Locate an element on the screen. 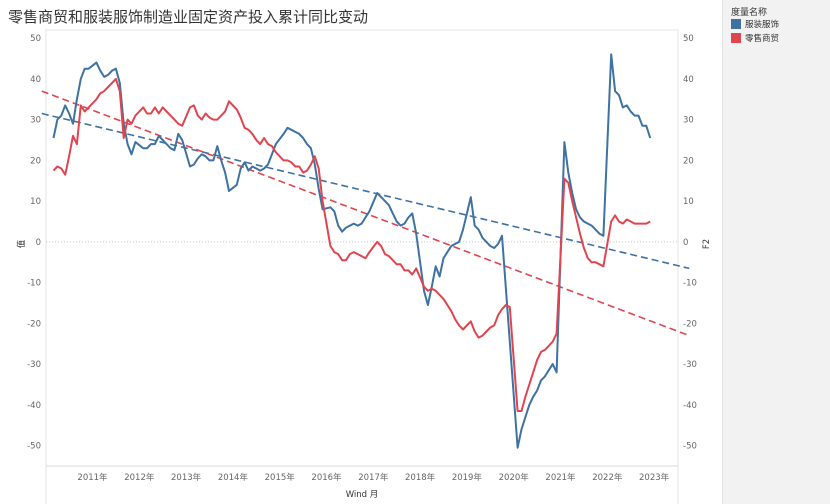 This screenshot has width=830, height=504. x-tick-label: 2012年 is located at coordinates (139, 477).